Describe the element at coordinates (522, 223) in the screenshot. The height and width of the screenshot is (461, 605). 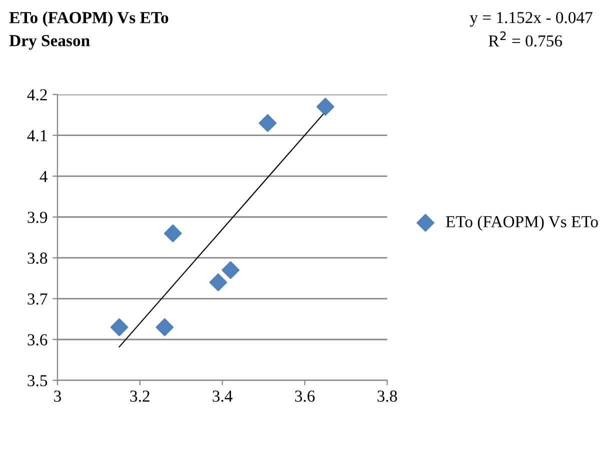
I see `legend-label: ETo (FAOPM) Vs ETo` at that location.